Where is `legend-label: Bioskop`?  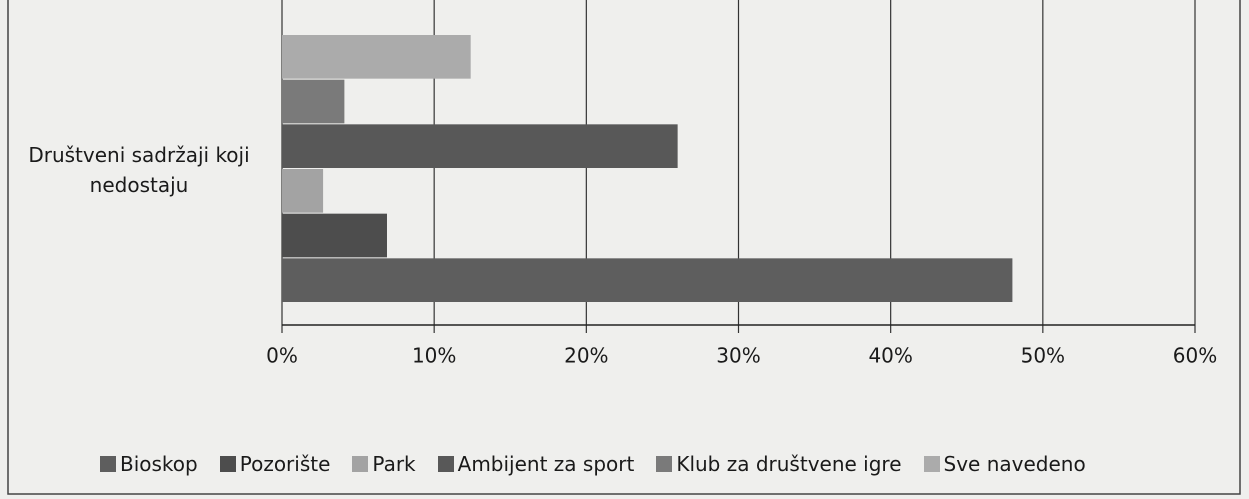
legend-label: Bioskop is located at coordinates (159, 464).